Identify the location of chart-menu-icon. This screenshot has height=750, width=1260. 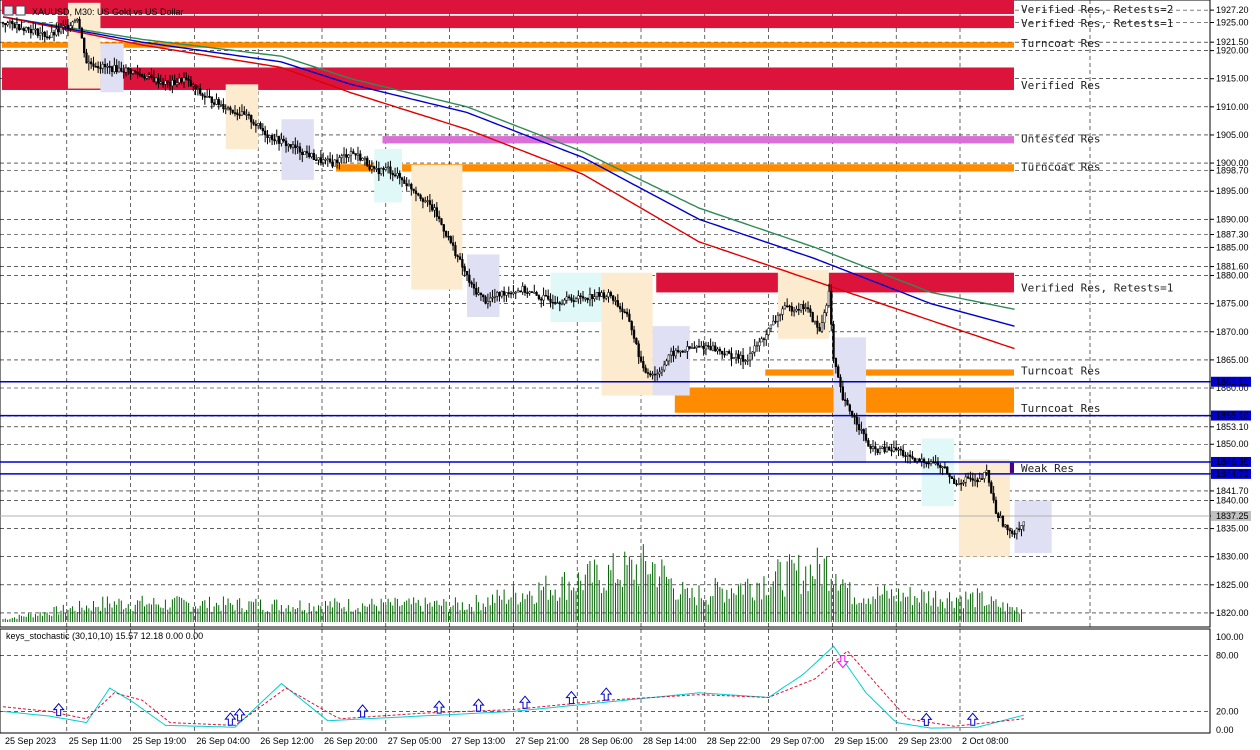
(8, 10).